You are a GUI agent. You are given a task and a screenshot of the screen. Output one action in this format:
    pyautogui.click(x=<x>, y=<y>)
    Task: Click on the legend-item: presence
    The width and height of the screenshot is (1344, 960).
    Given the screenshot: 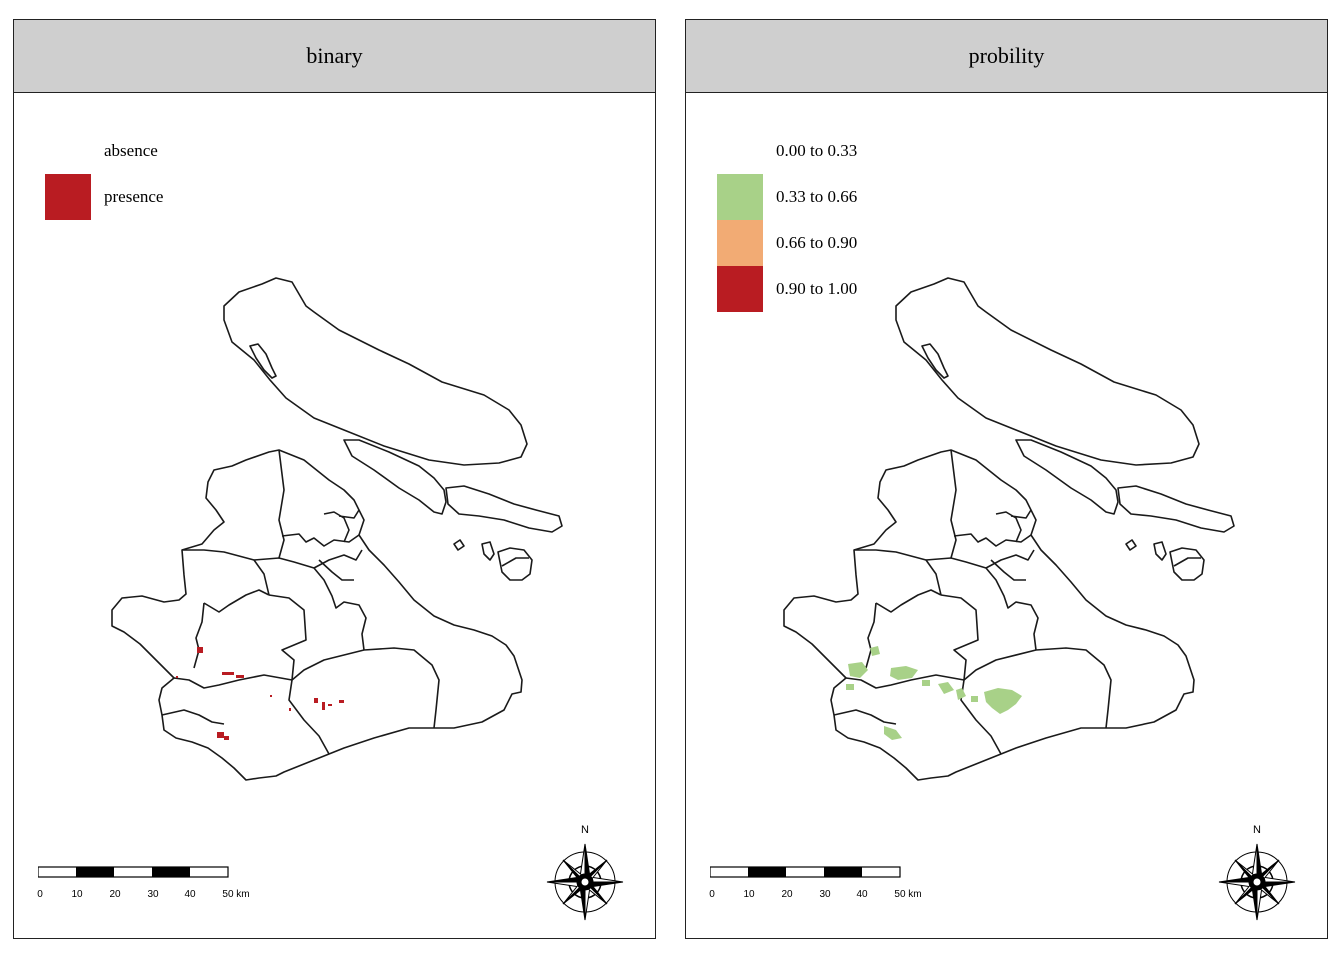 What is the action you would take?
    pyautogui.click(x=104, y=197)
    